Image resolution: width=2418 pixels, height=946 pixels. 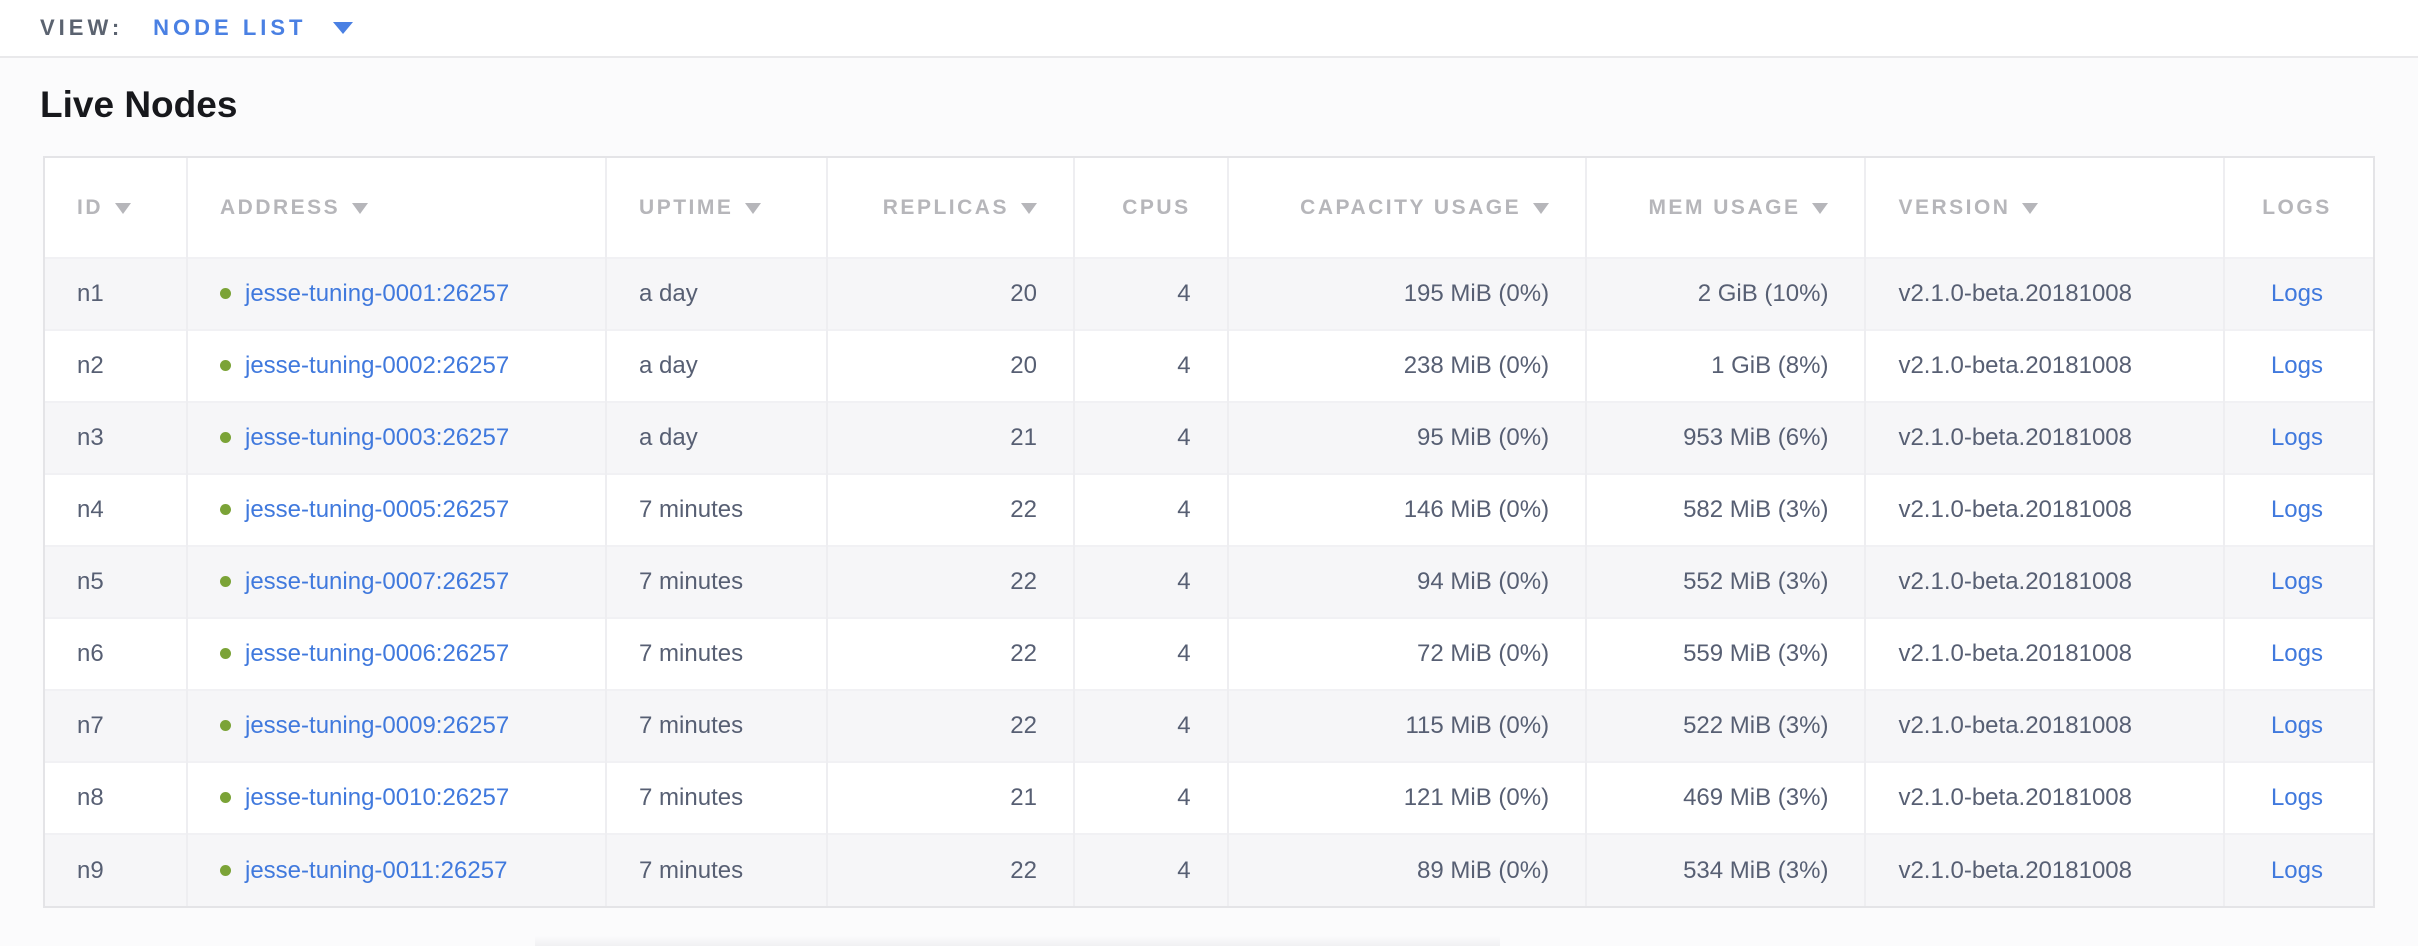 I want to click on column-header-version: VERSION, so click(x=2044, y=208).